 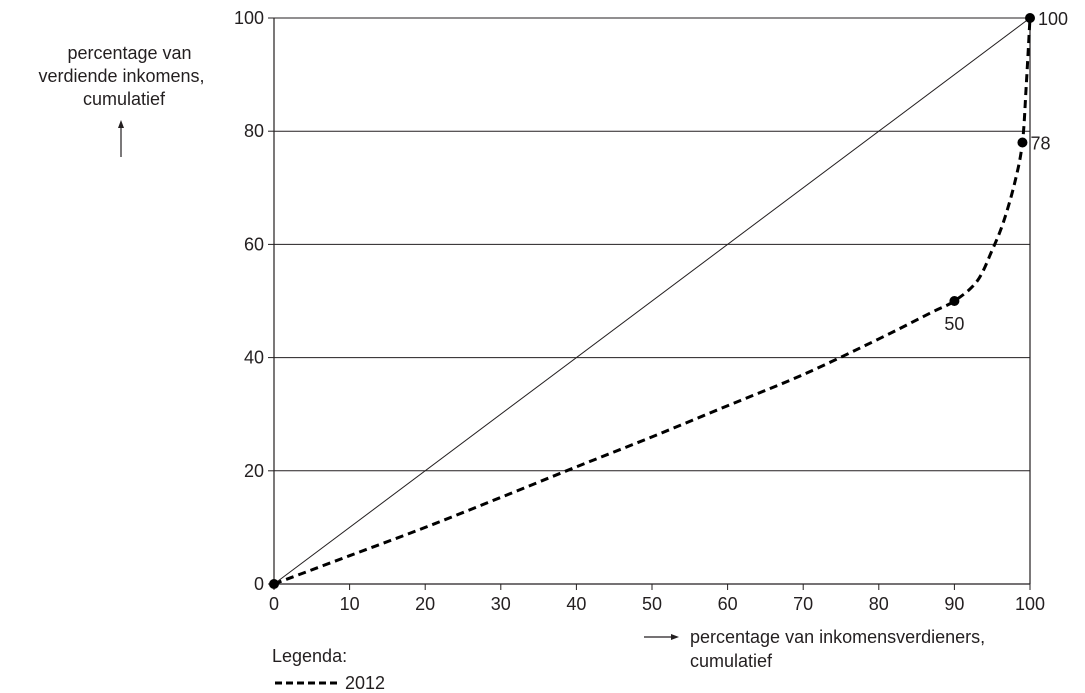 I want to click on y-tick-label-20: 20, so click(x=254, y=471).